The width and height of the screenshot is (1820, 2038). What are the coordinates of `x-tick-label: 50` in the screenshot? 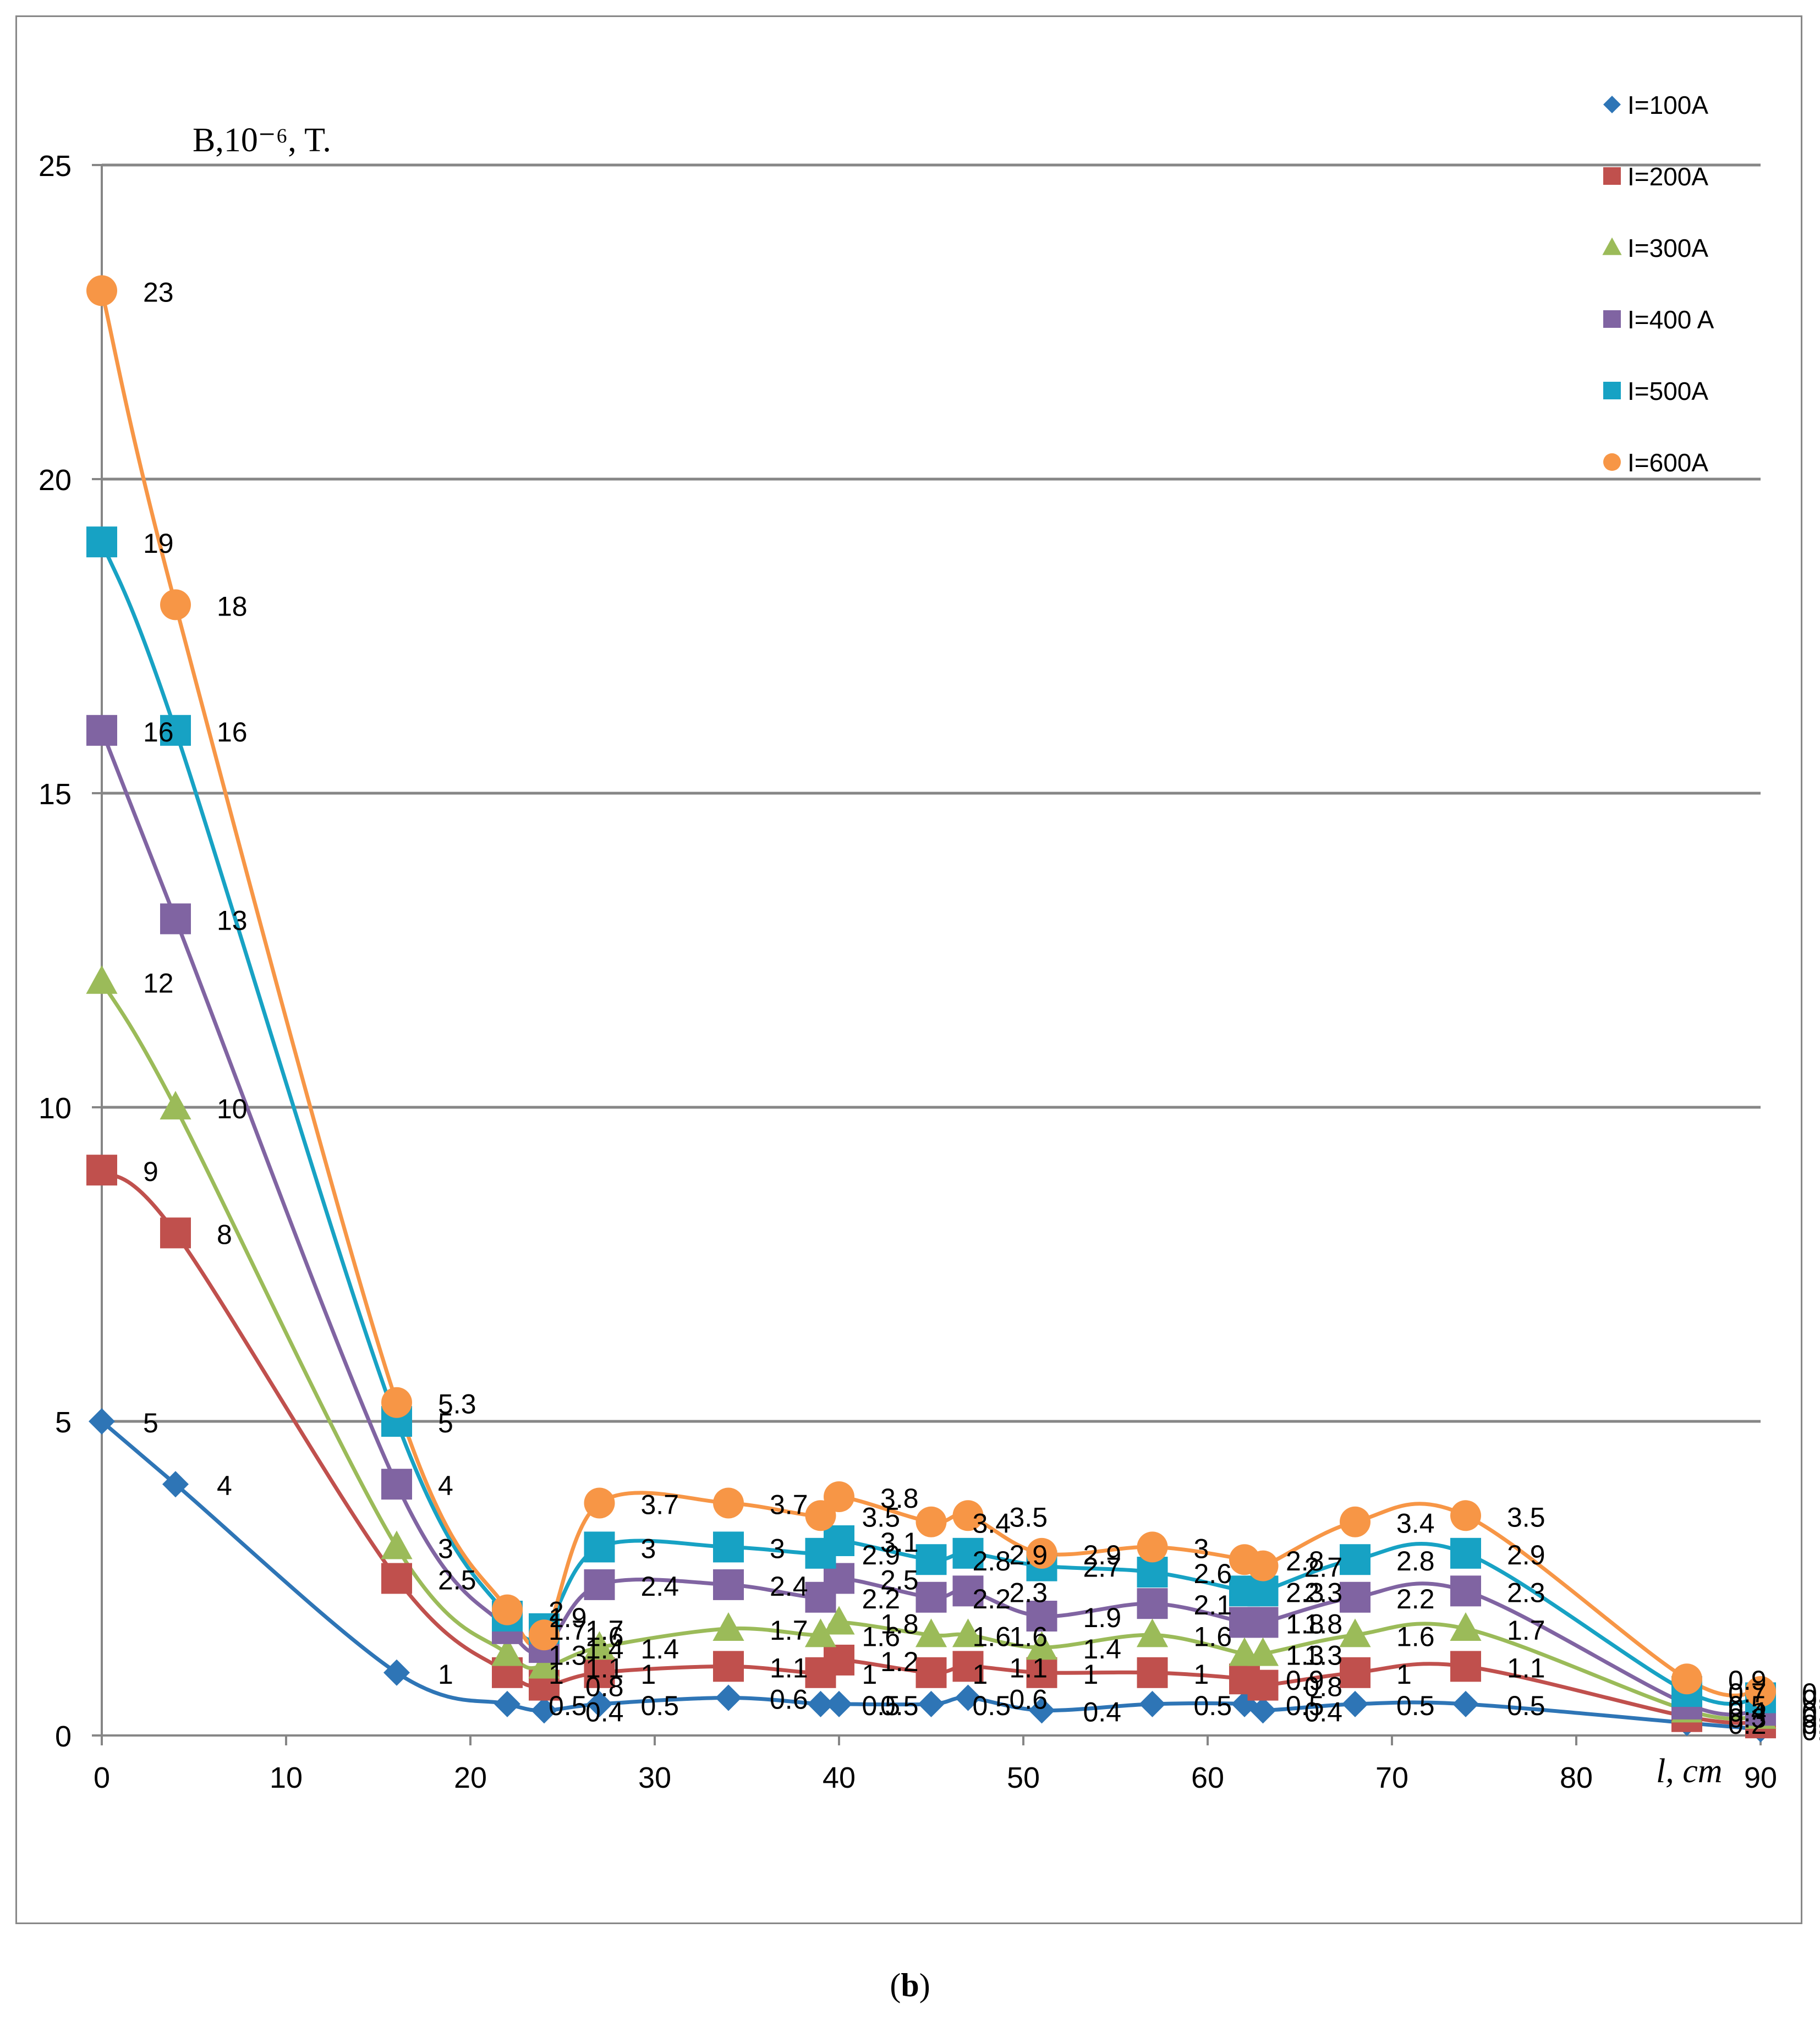 It's located at (1023, 1777).